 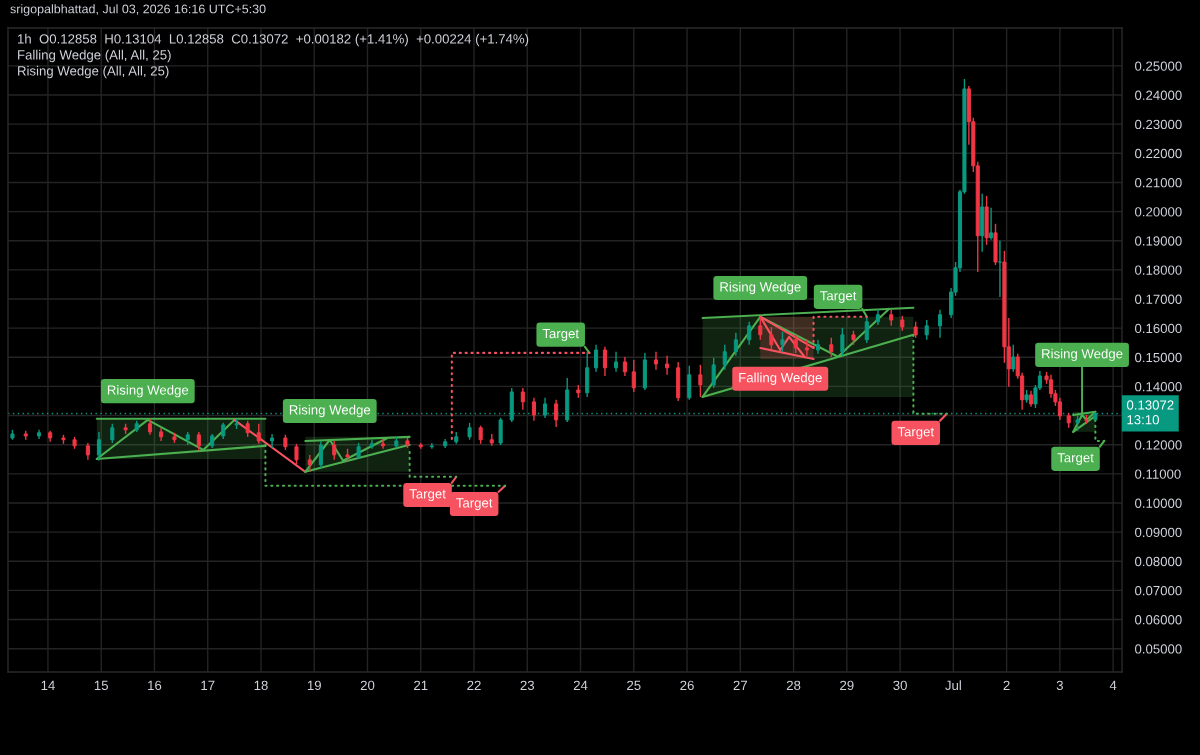 What do you see at coordinates (1158, 620) in the screenshot?
I see `y-tick-label: 0.06000` at bounding box center [1158, 620].